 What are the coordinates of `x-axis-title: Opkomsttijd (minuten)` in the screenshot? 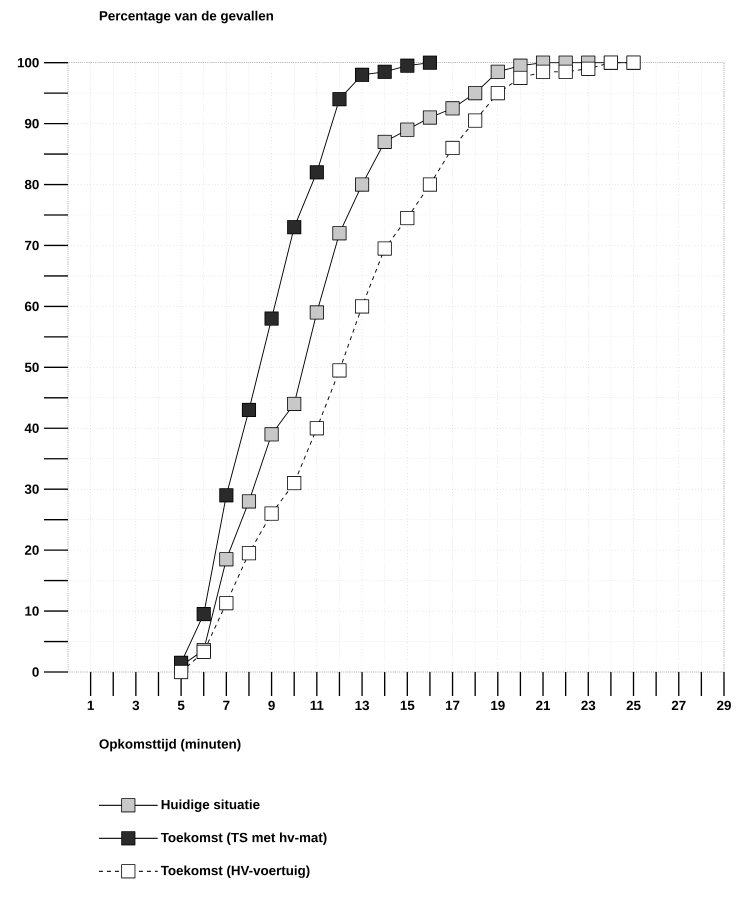 It's located at (169, 745).